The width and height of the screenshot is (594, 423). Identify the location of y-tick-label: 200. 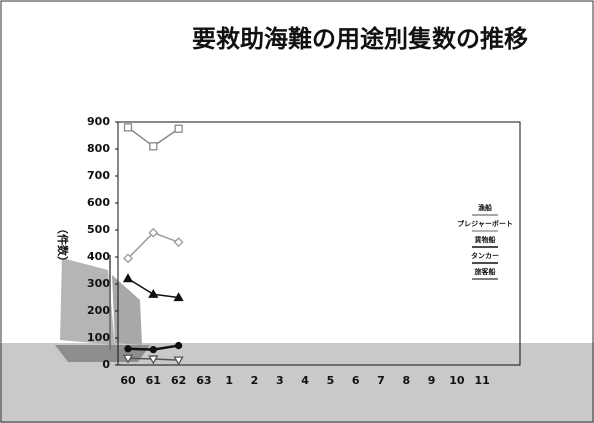
(98, 310).